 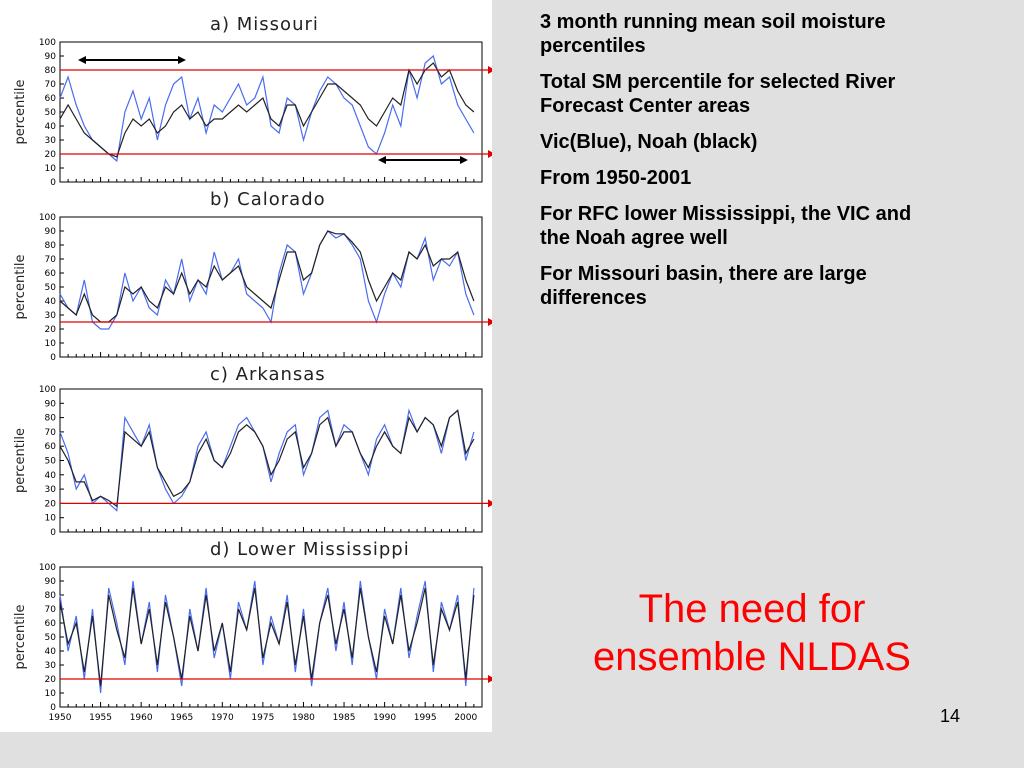 What do you see at coordinates (51, 274) in the screenshot?
I see `ytick-label-1-6: 60` at bounding box center [51, 274].